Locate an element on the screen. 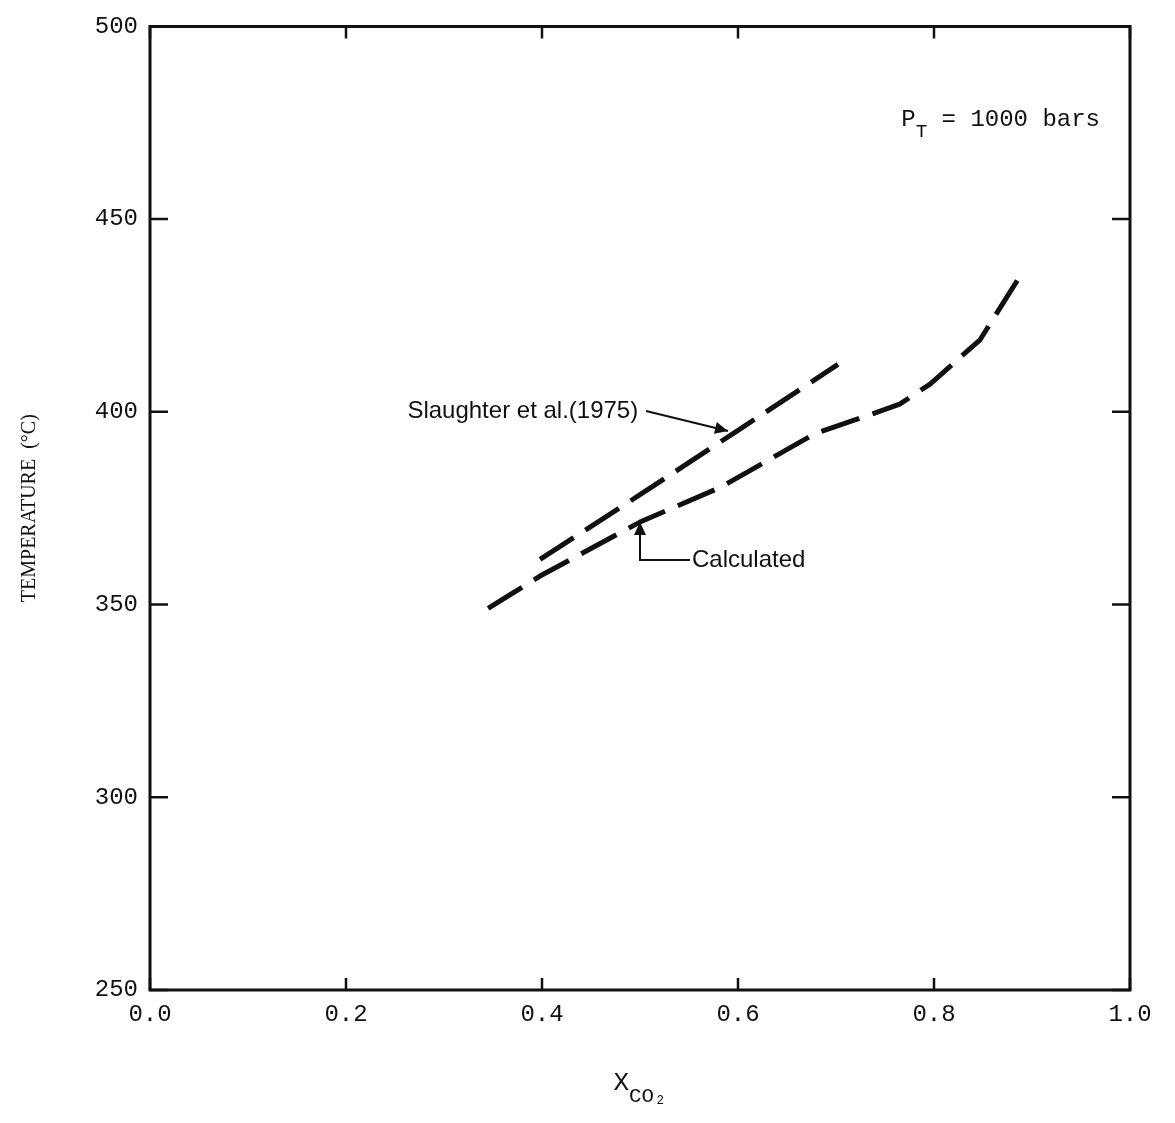 Image resolution: width=1175 pixels, height=1123 pixels. y-tick-label: 450 is located at coordinates (116, 219).